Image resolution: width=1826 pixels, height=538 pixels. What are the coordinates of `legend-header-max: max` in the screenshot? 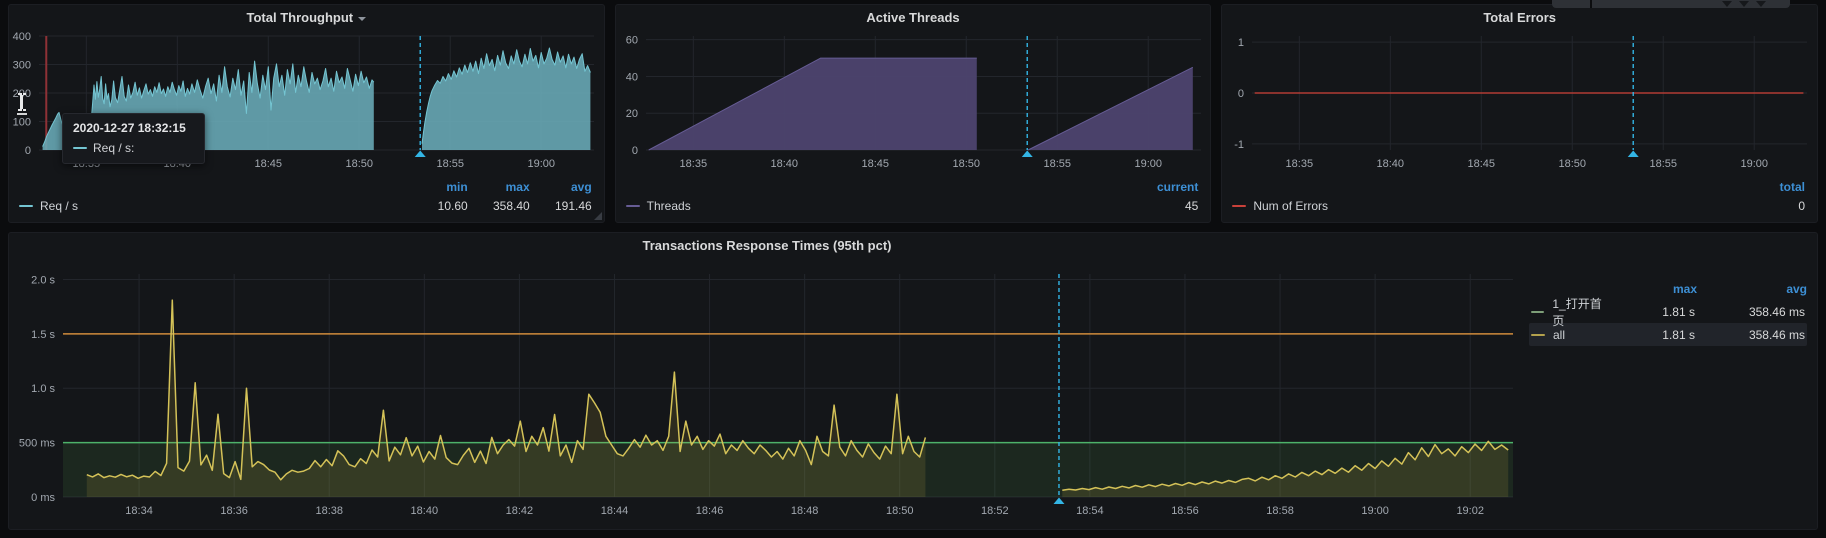 It's located at (1684, 289).